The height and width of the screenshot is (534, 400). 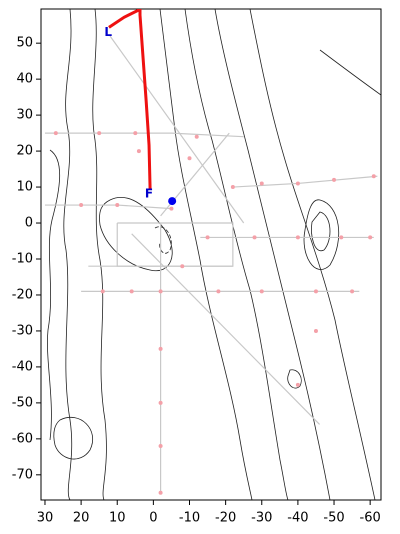 I want to click on x-tick-label: 10, so click(x=117, y=518).